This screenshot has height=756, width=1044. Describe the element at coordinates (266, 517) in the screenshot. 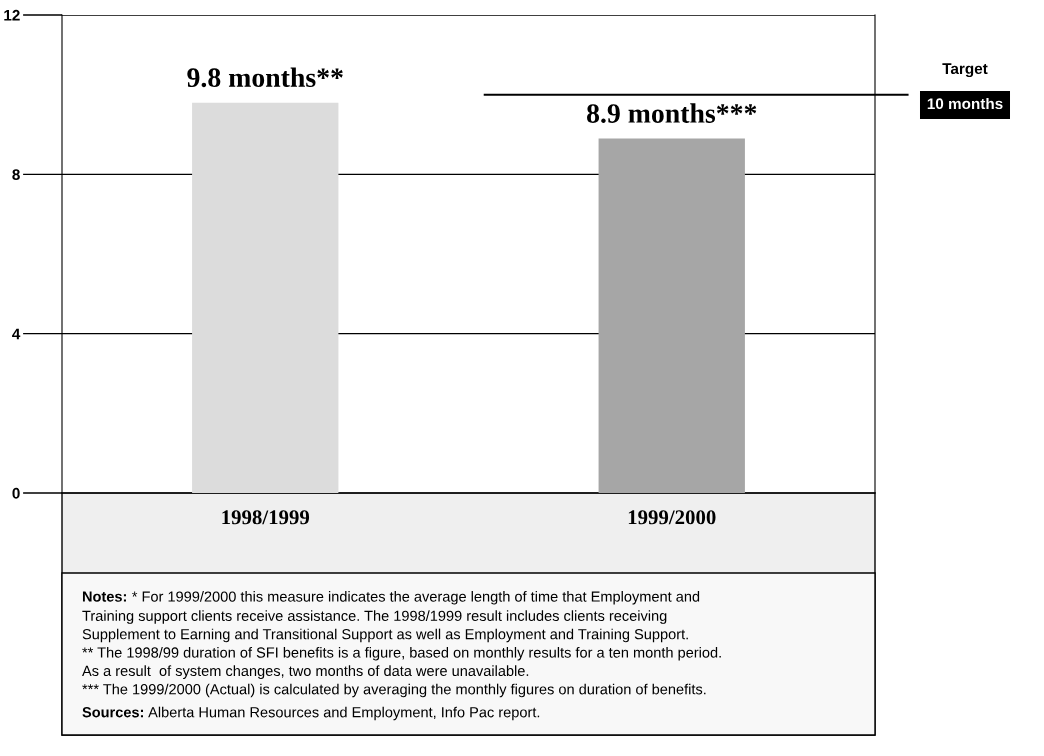

I see `x-tick-label: 1998/1999` at that location.